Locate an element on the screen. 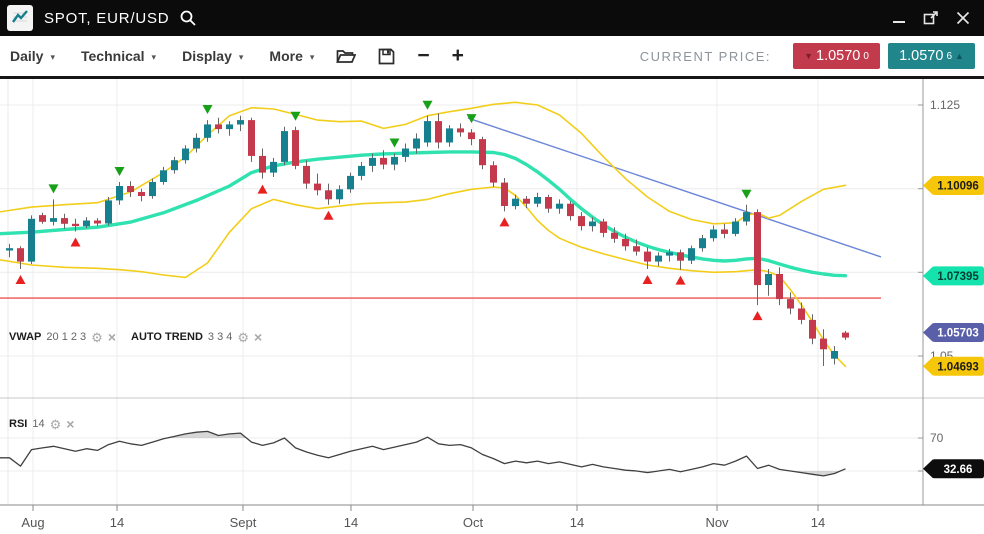  bid-price-value: 1.0570 is located at coordinates (838, 56).